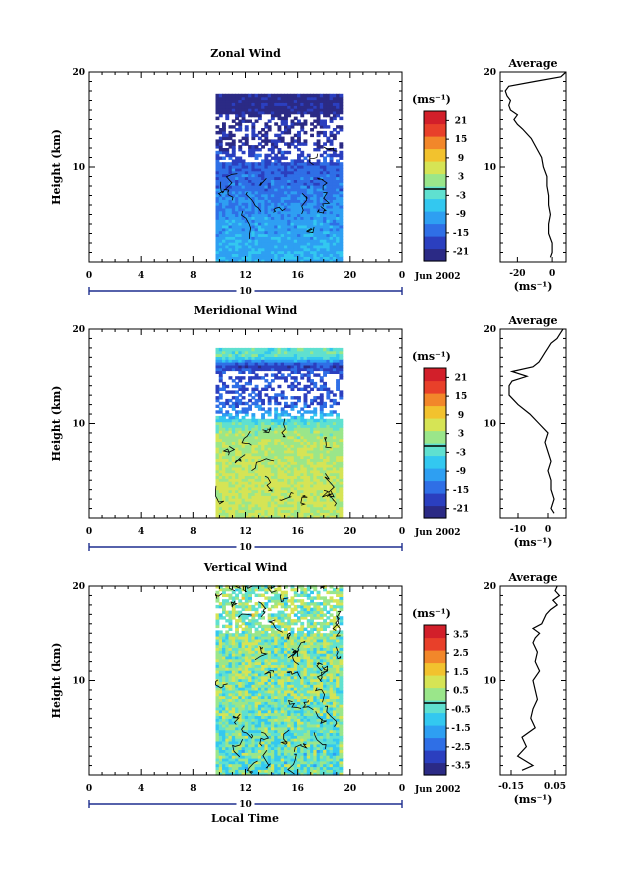 The width and height of the screenshot is (619, 873). Describe the element at coordinates (533, 542) in the screenshot. I see `average-x-label: (ms⁻¹)` at that location.